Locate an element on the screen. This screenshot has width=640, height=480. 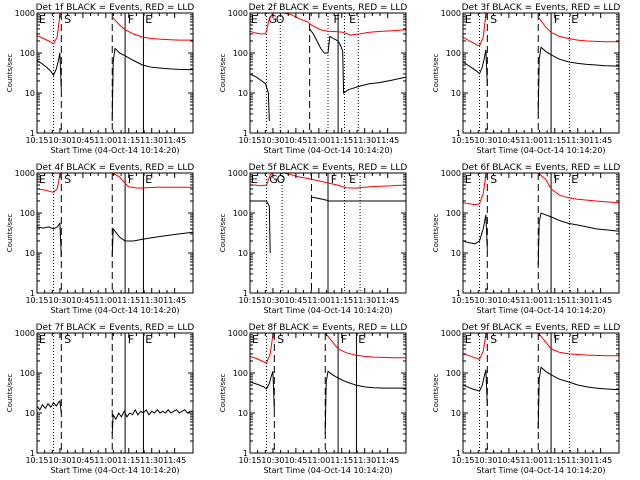
panel-title: Det 3f BLACK = Events, RED = LLD is located at coordinates (541, 8).